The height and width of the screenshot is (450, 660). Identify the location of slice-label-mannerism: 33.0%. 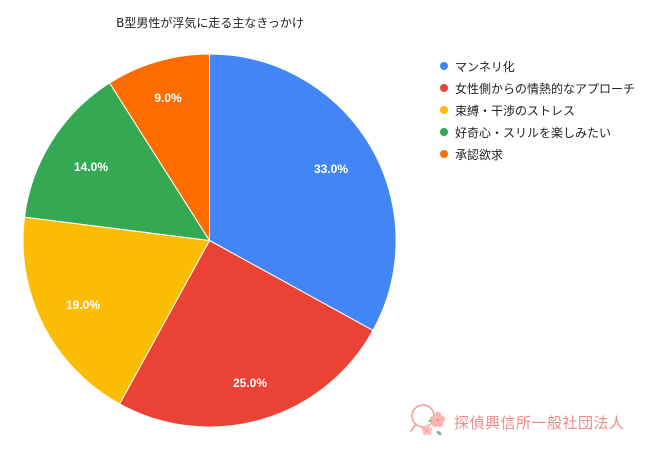
(331, 169).